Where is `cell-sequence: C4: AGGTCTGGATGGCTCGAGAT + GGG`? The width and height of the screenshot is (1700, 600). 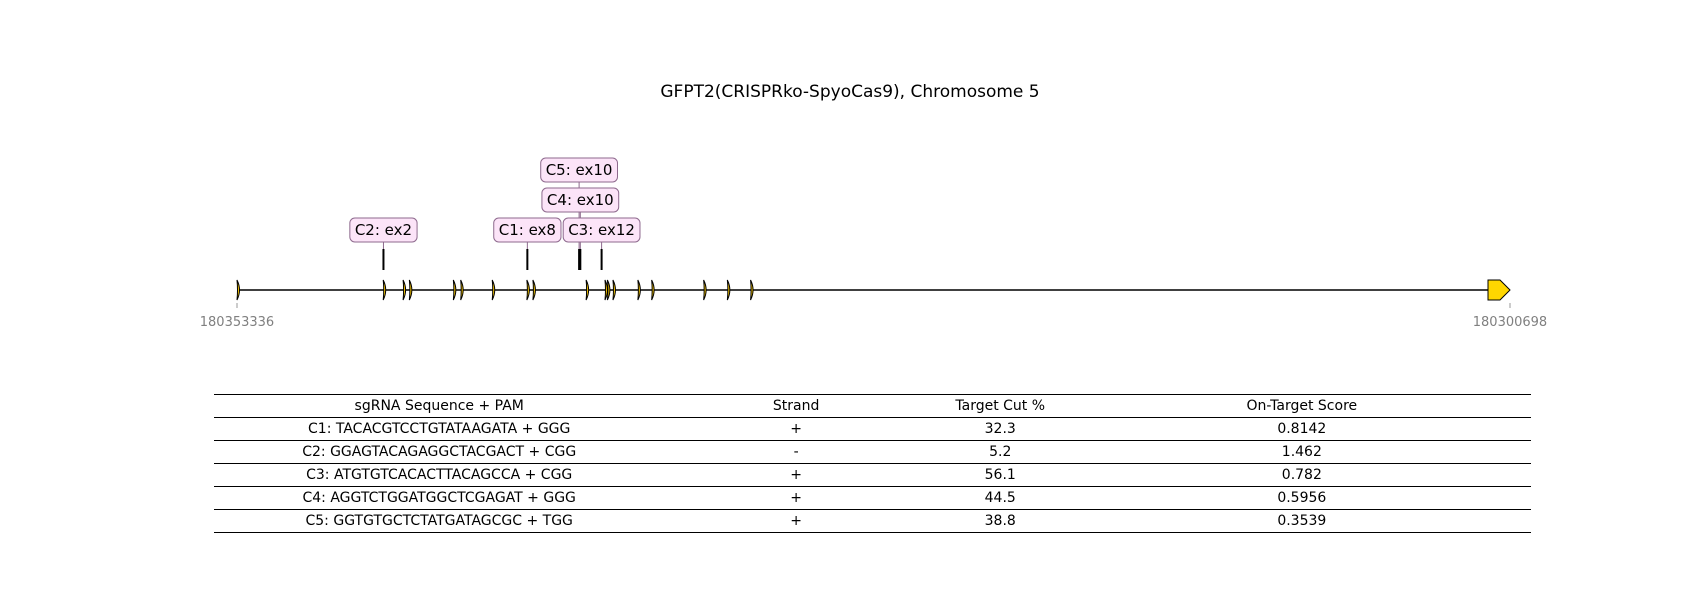
cell-sequence: C4: AGGTCTGGATGGCTCGAGAT + GGG is located at coordinates (439, 498).